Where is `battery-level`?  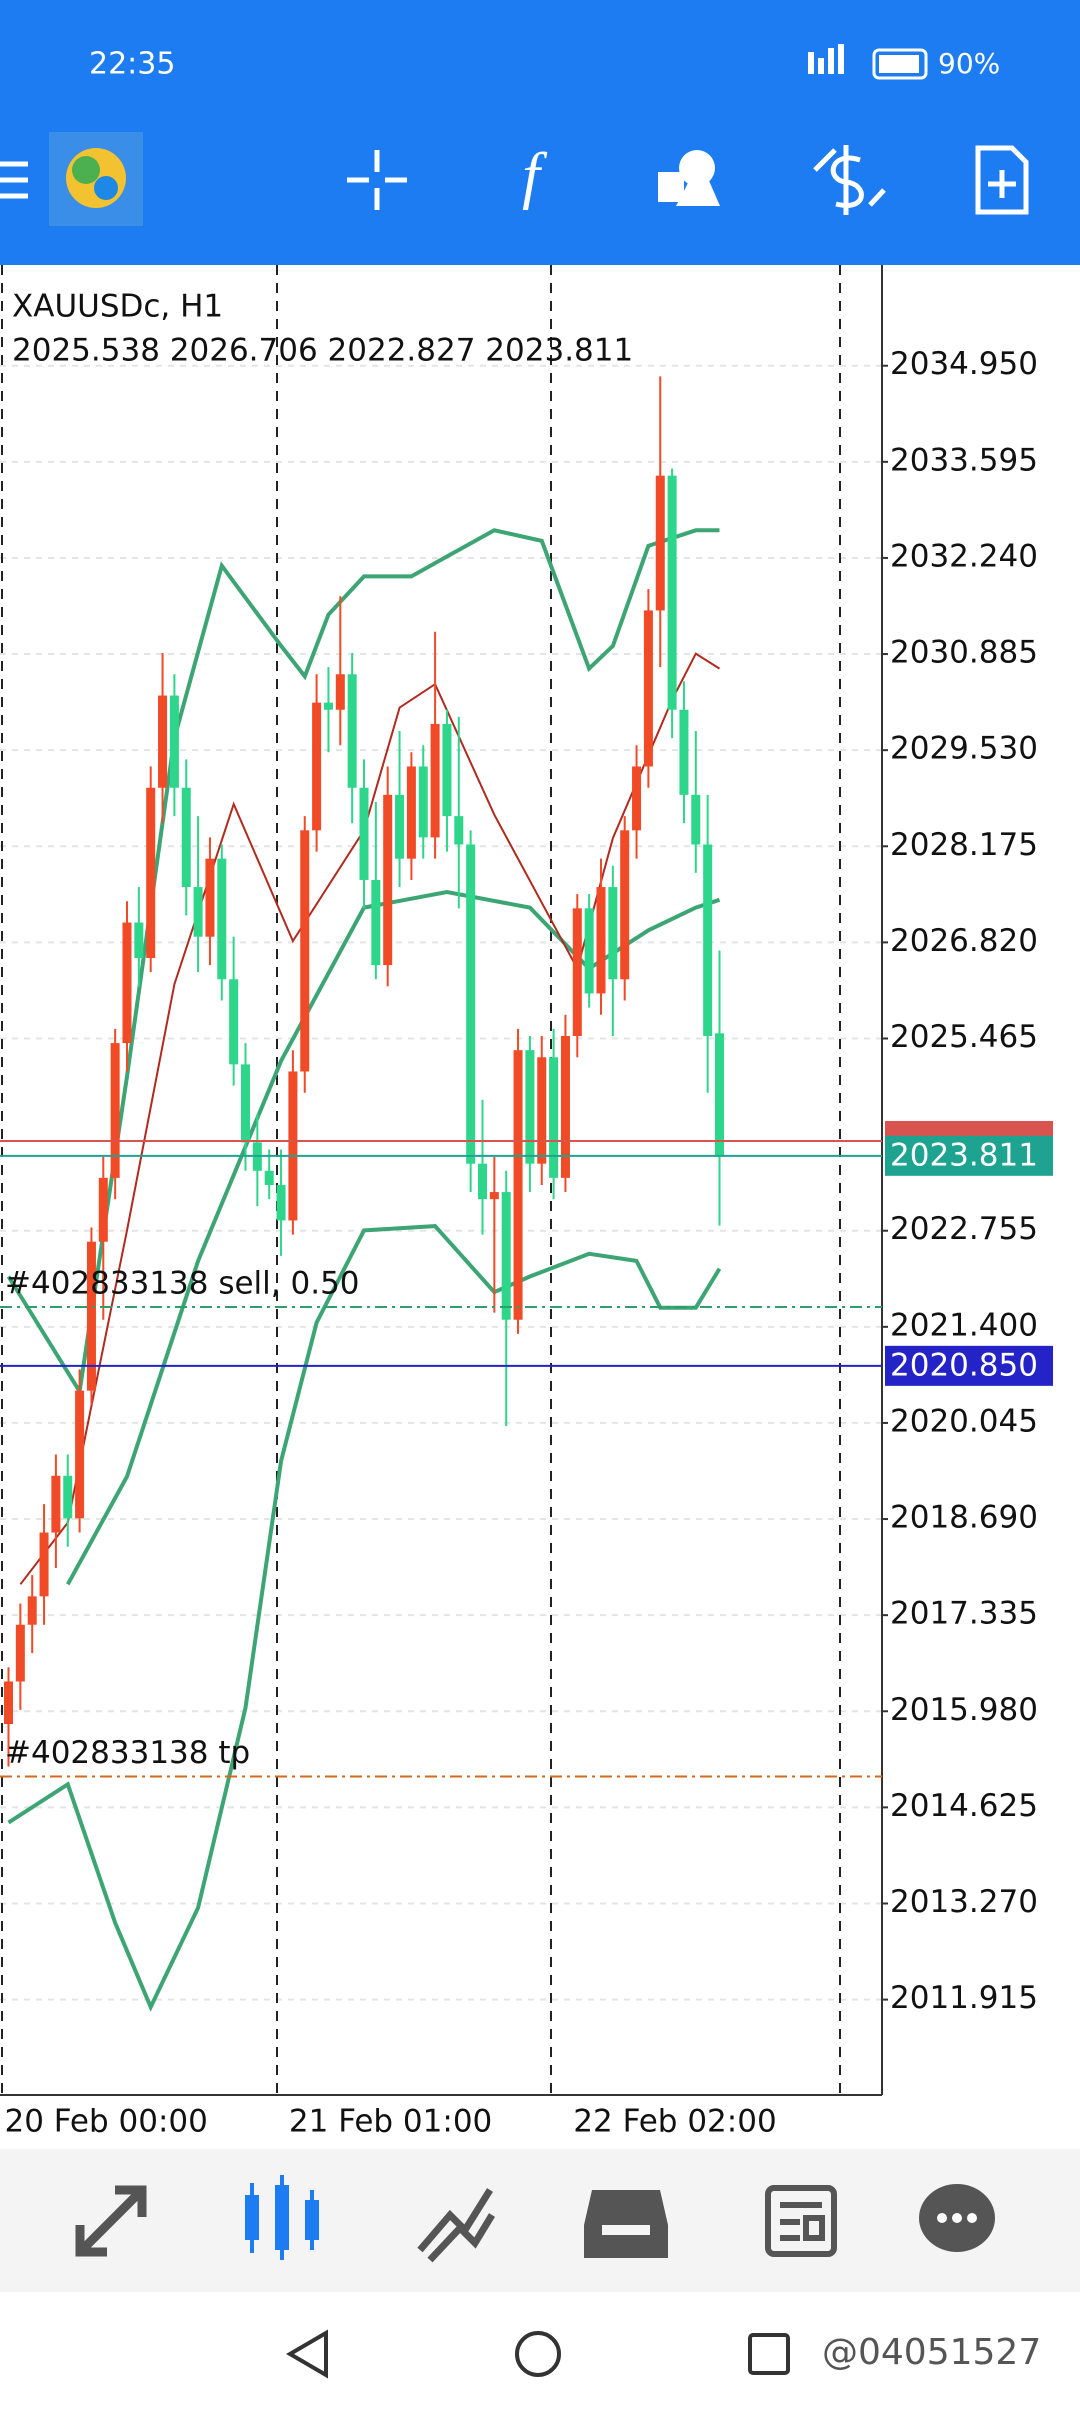
battery-level is located at coordinates (899, 64).